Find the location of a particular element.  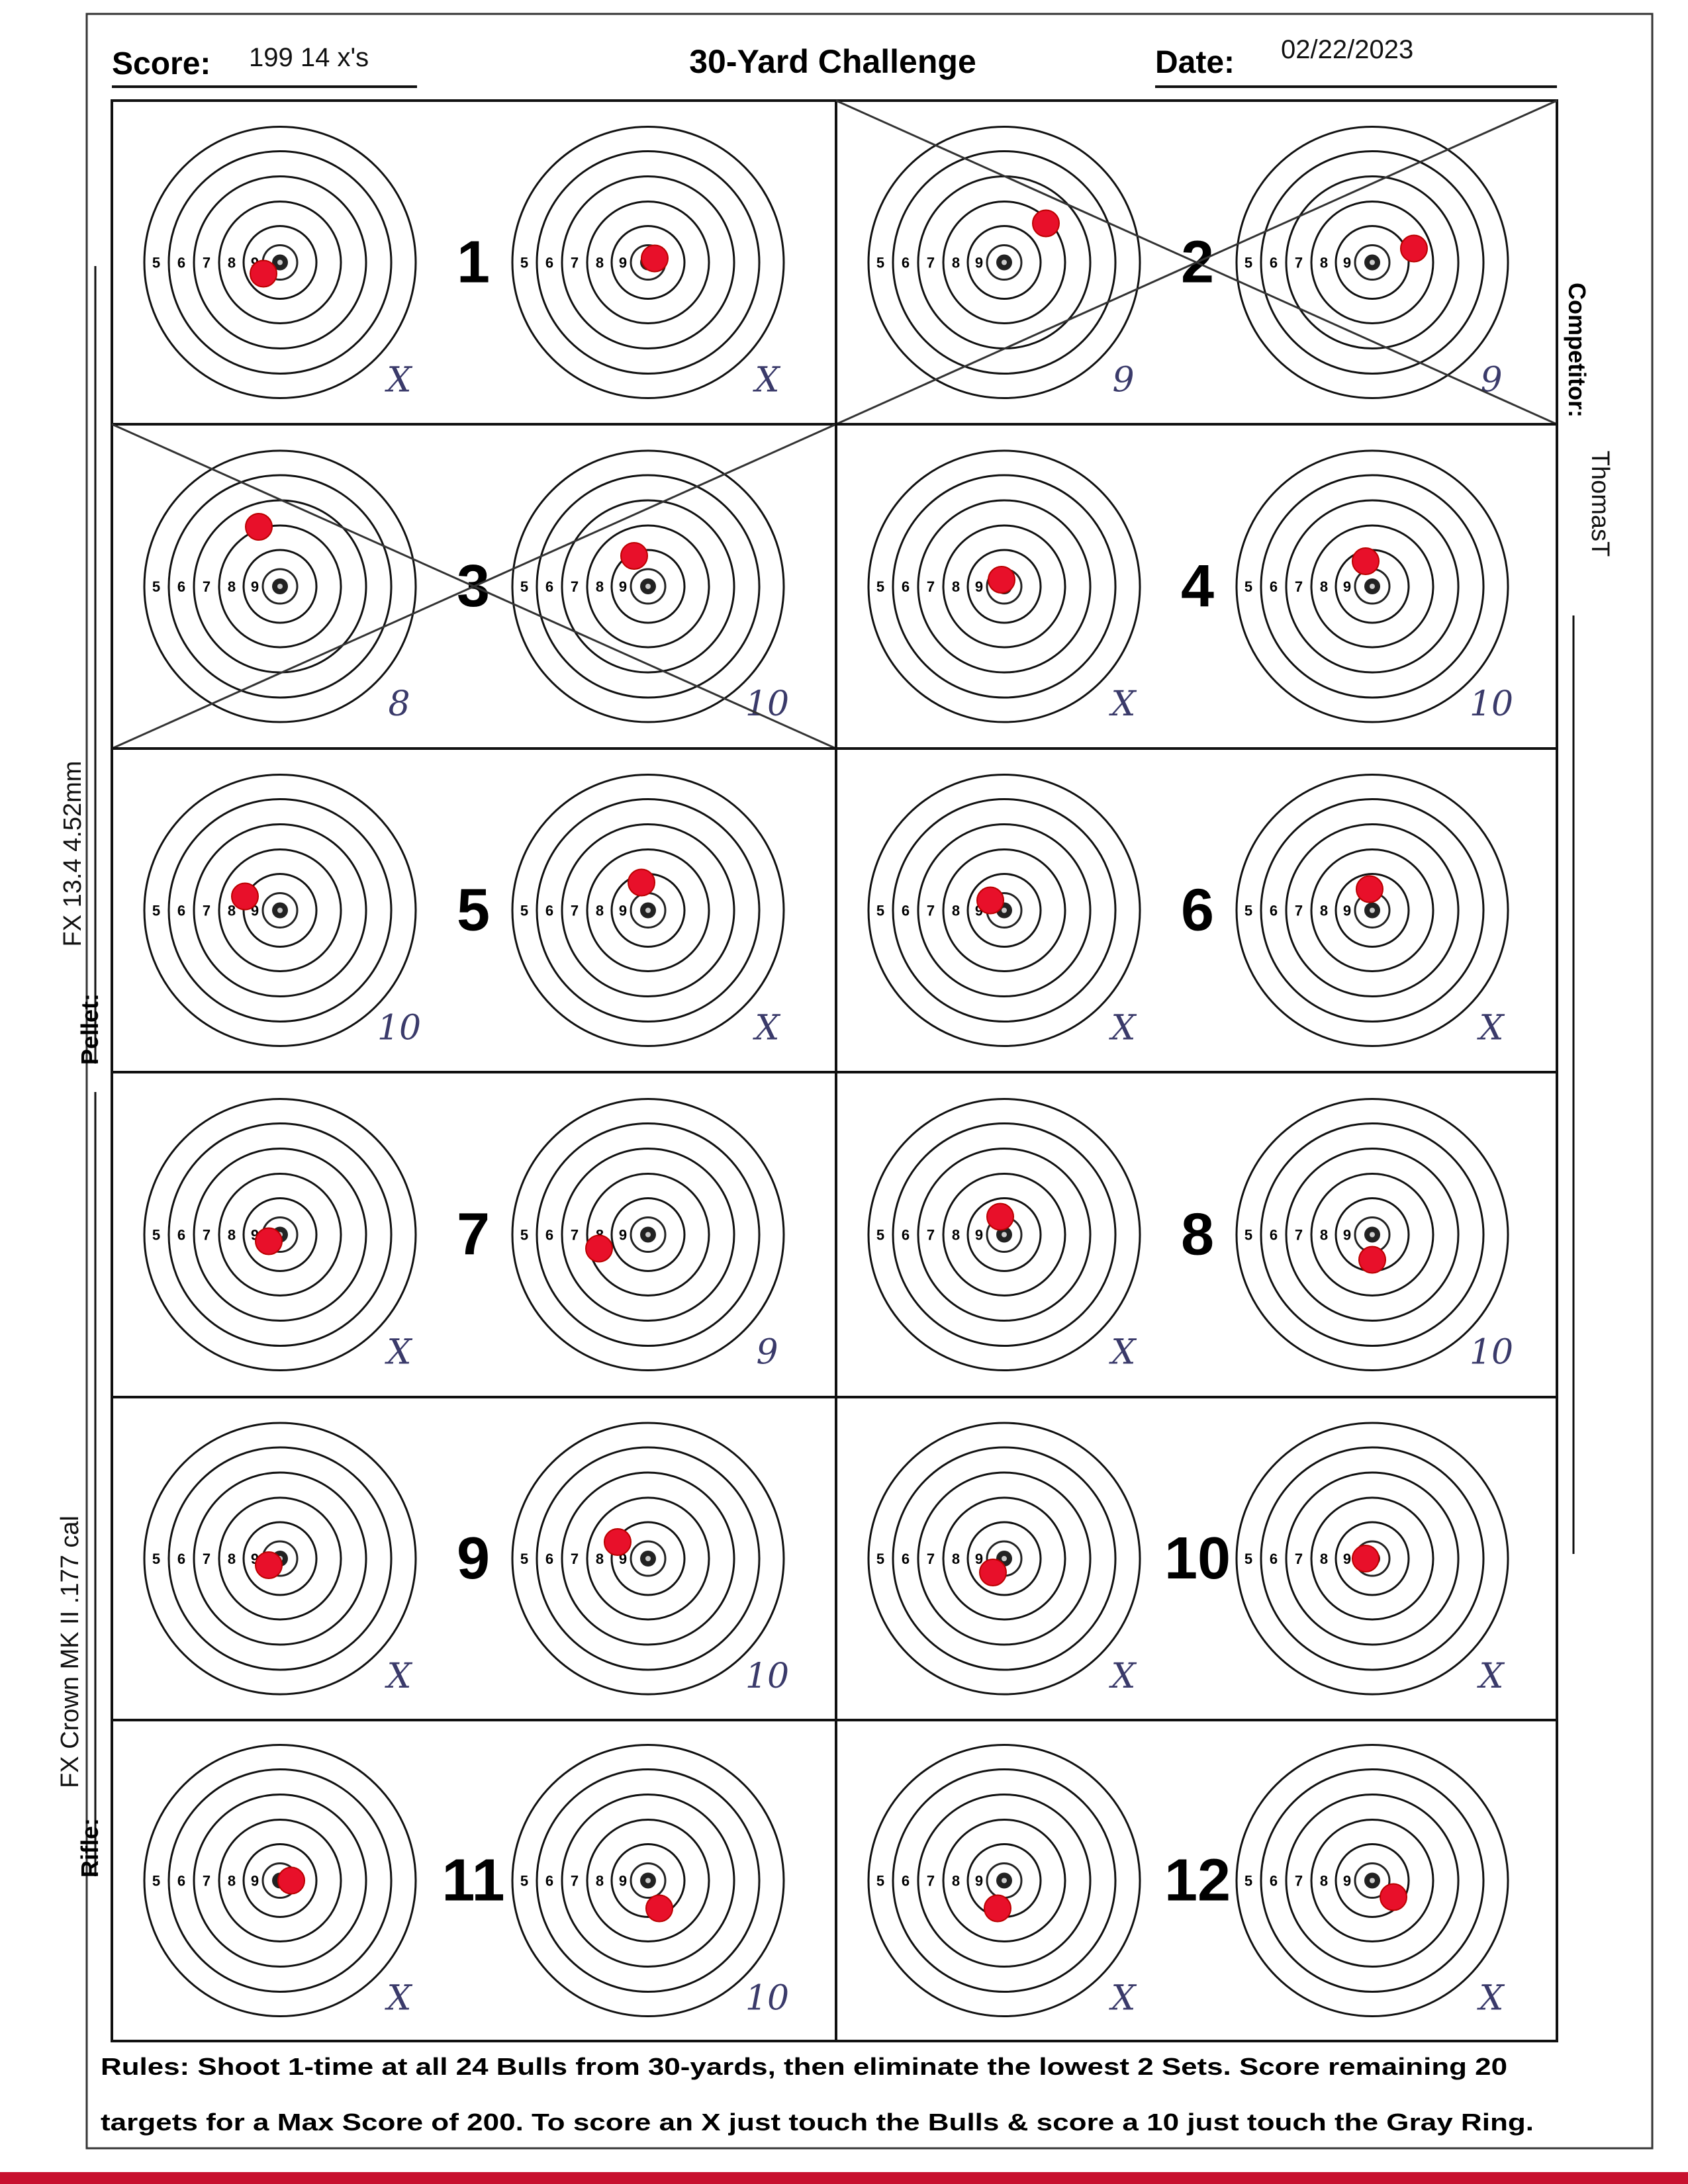

rifle-value: FX Crown MK II .177 cal is located at coordinates (70, 1652).